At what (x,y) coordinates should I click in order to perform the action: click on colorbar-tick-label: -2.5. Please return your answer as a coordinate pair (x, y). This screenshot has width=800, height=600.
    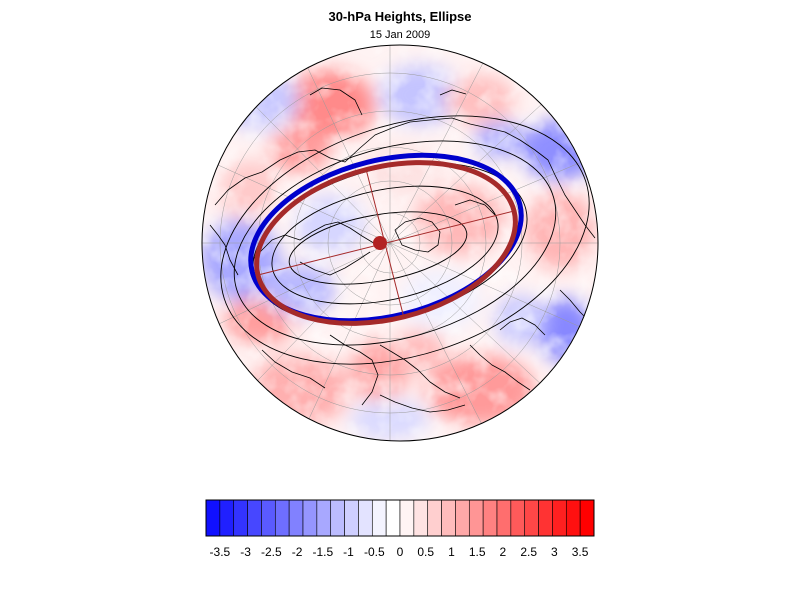
    Looking at the image, I should click on (271, 552).